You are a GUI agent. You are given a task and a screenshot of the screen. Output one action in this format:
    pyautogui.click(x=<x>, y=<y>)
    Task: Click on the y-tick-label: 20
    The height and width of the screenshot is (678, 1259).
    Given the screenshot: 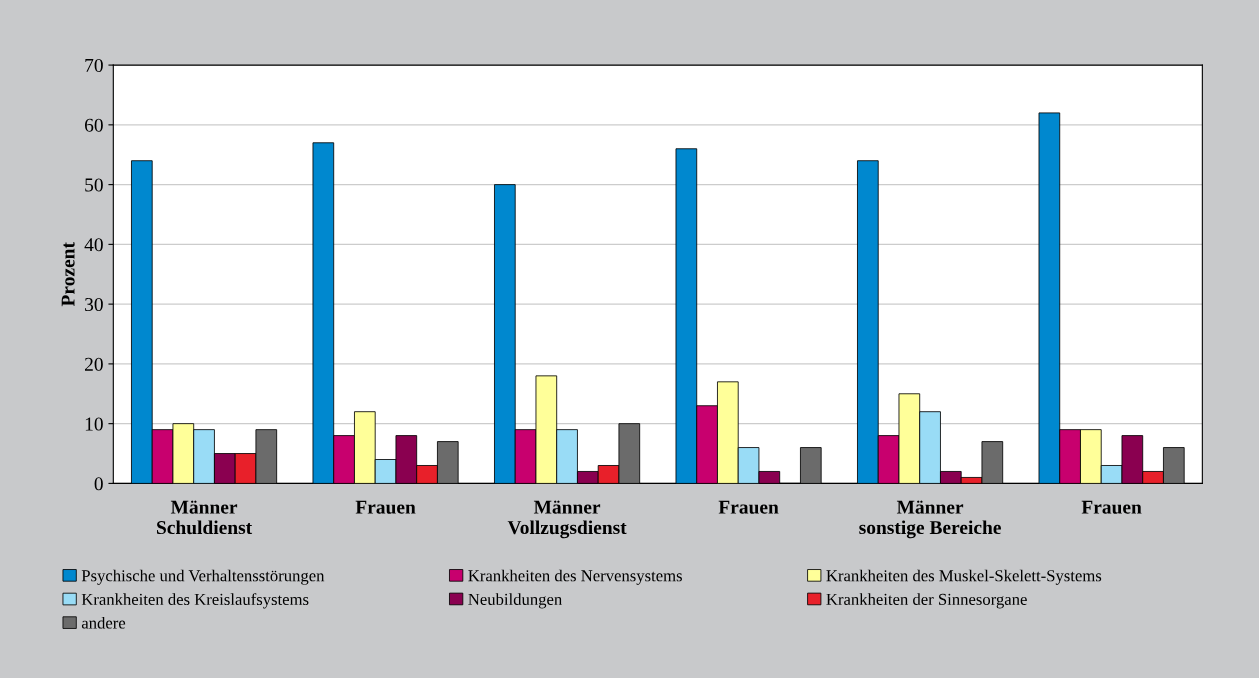 What is the action you would take?
    pyautogui.click(x=94, y=364)
    